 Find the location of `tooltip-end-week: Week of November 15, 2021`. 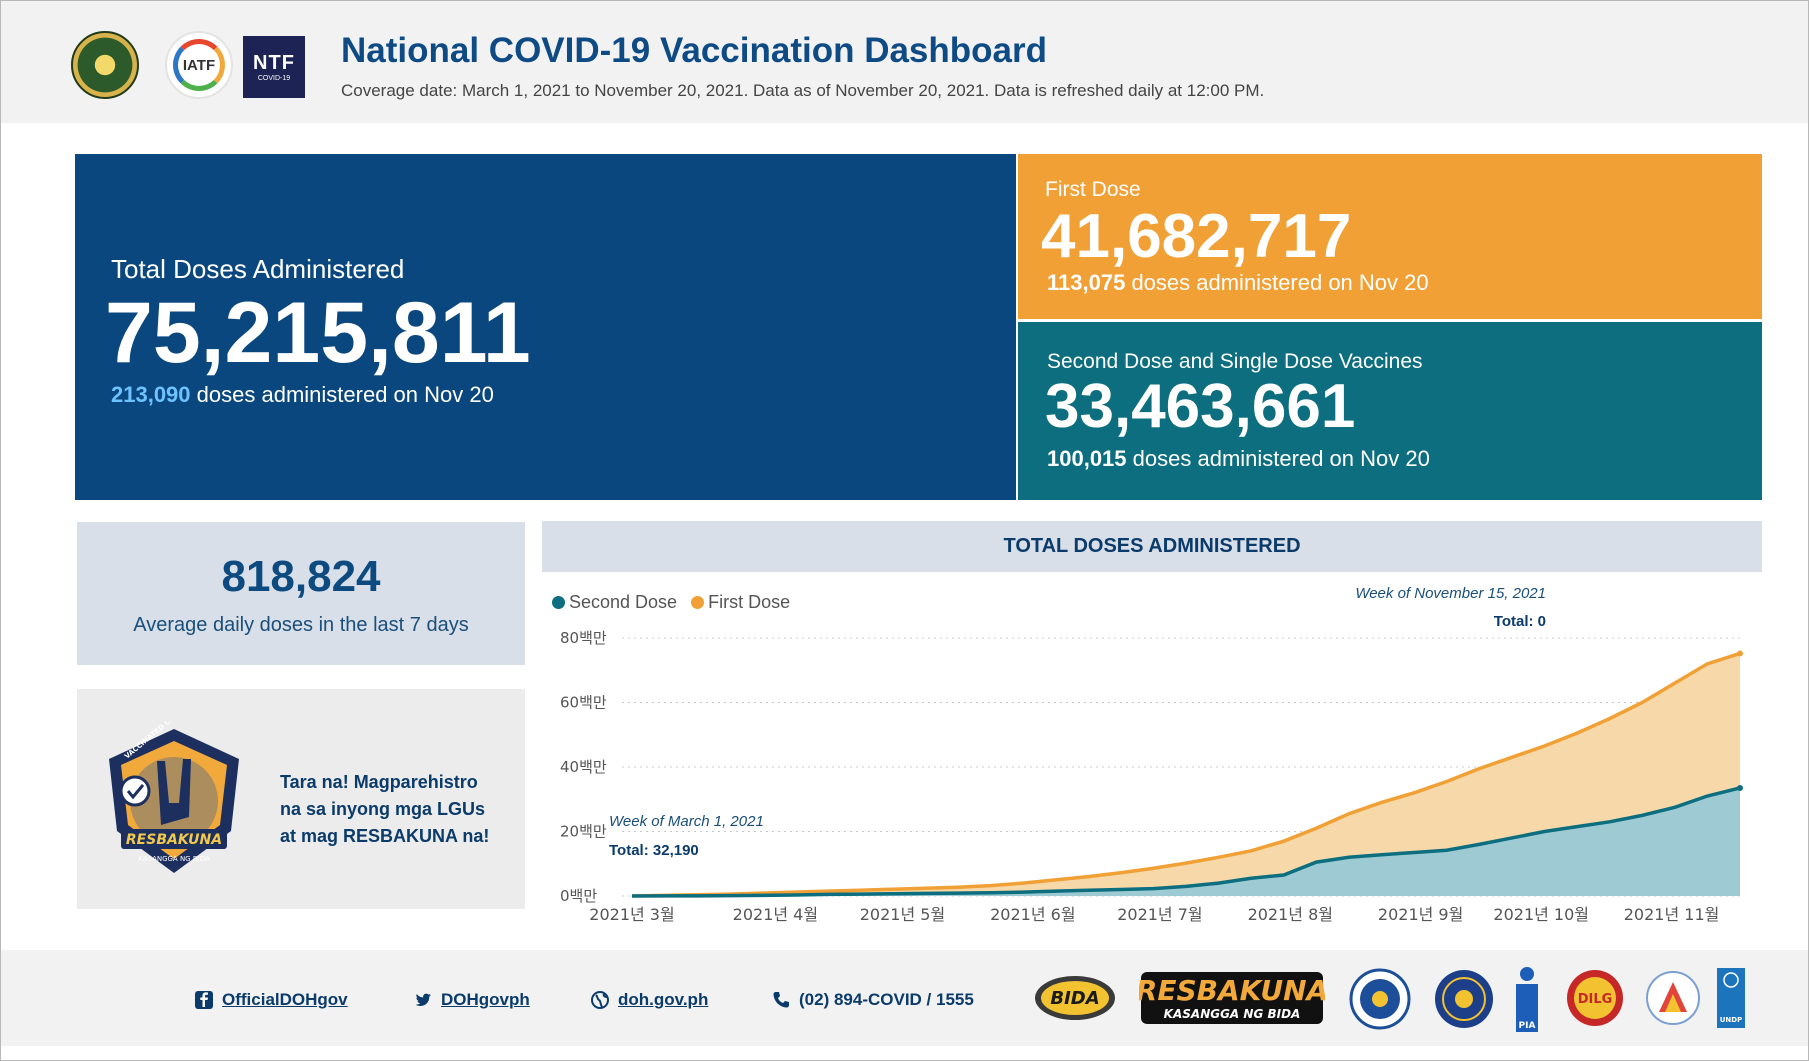

tooltip-end-week: Week of November 15, 2021 is located at coordinates (1450, 593).